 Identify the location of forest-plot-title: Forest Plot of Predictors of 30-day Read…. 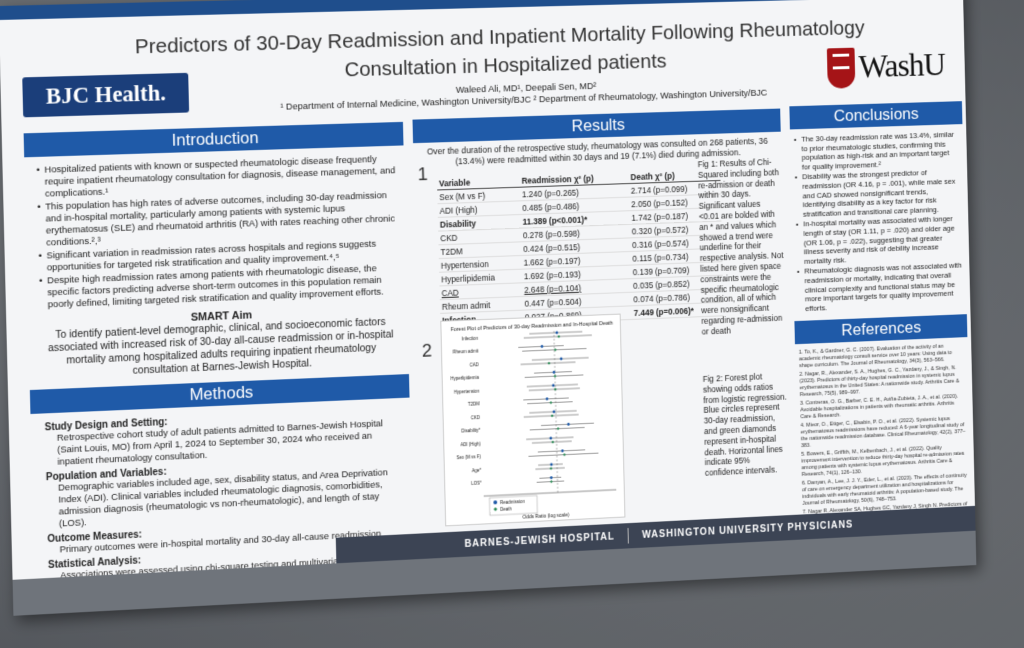
(531, 327).